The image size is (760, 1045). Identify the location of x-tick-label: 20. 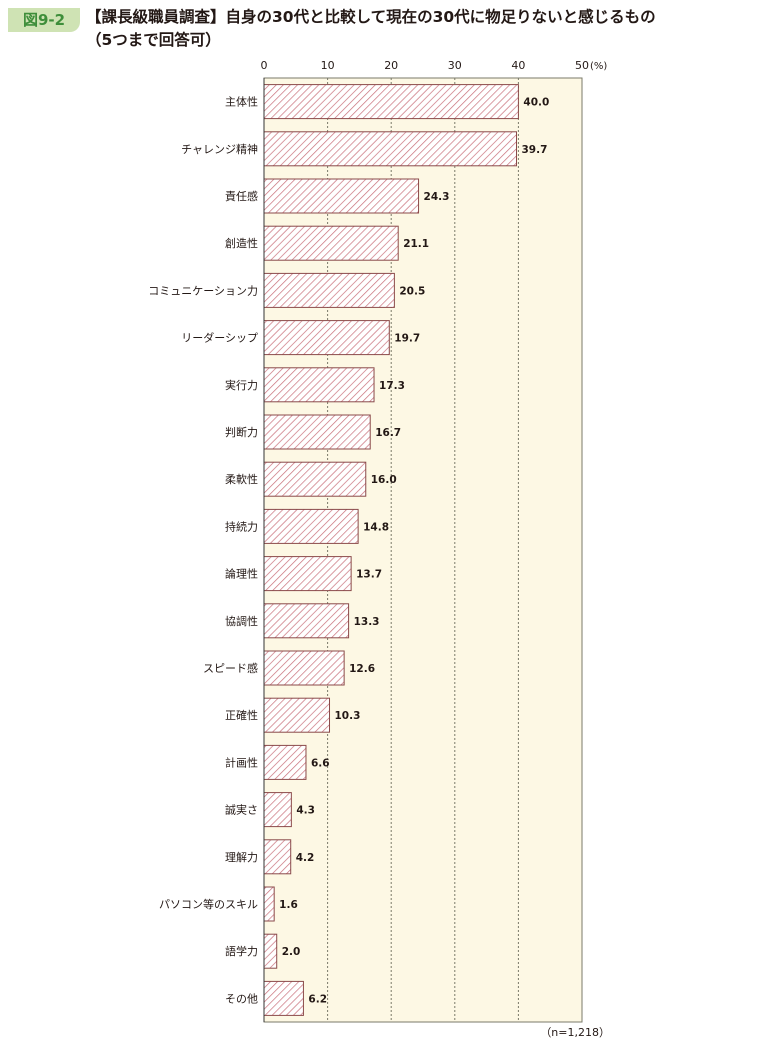
(391, 65).